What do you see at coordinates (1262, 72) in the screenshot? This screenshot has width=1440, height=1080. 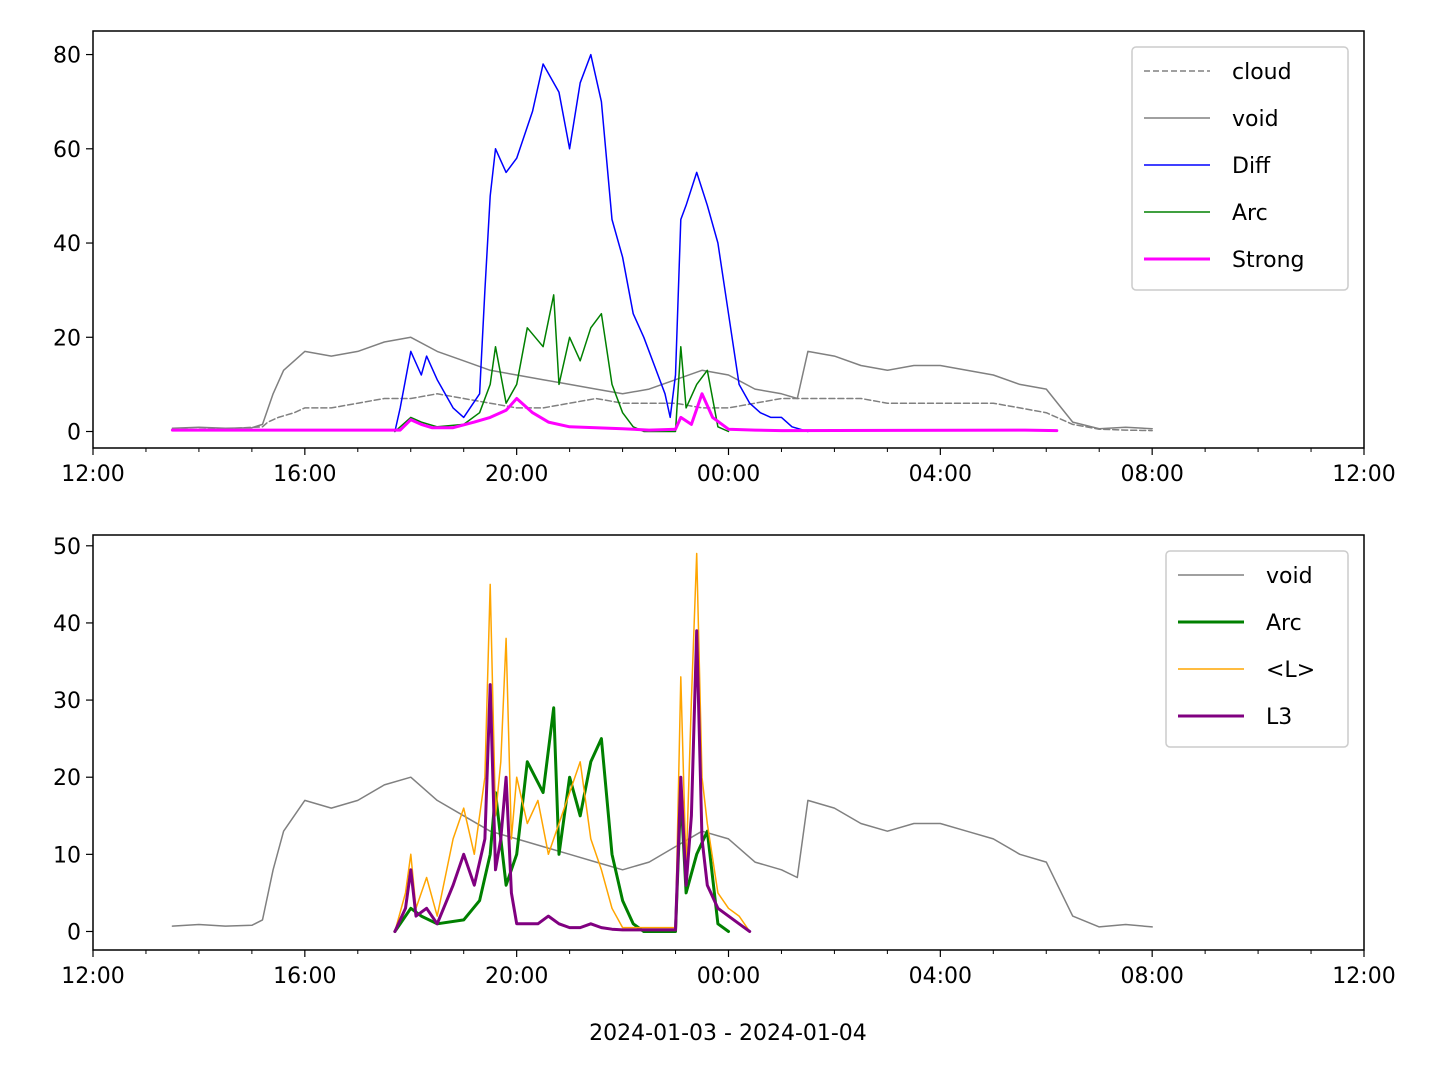 I see `legend-label: cloud` at bounding box center [1262, 72].